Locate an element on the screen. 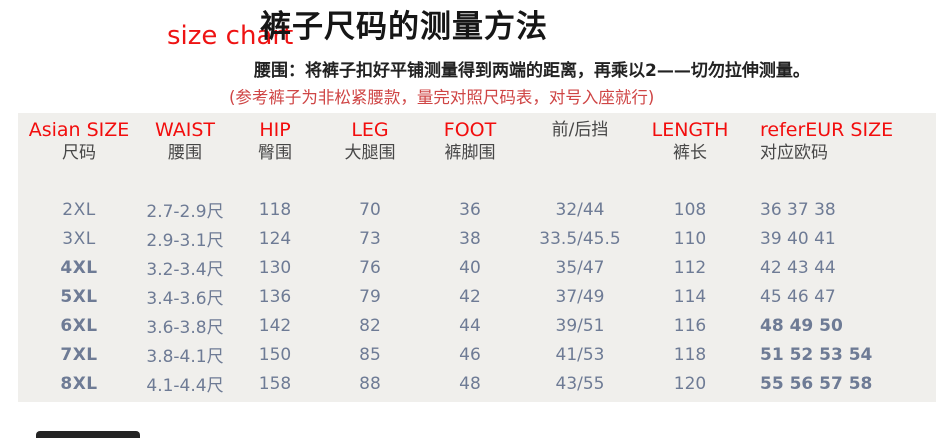  size-table-cell: 44 is located at coordinates (470, 325).